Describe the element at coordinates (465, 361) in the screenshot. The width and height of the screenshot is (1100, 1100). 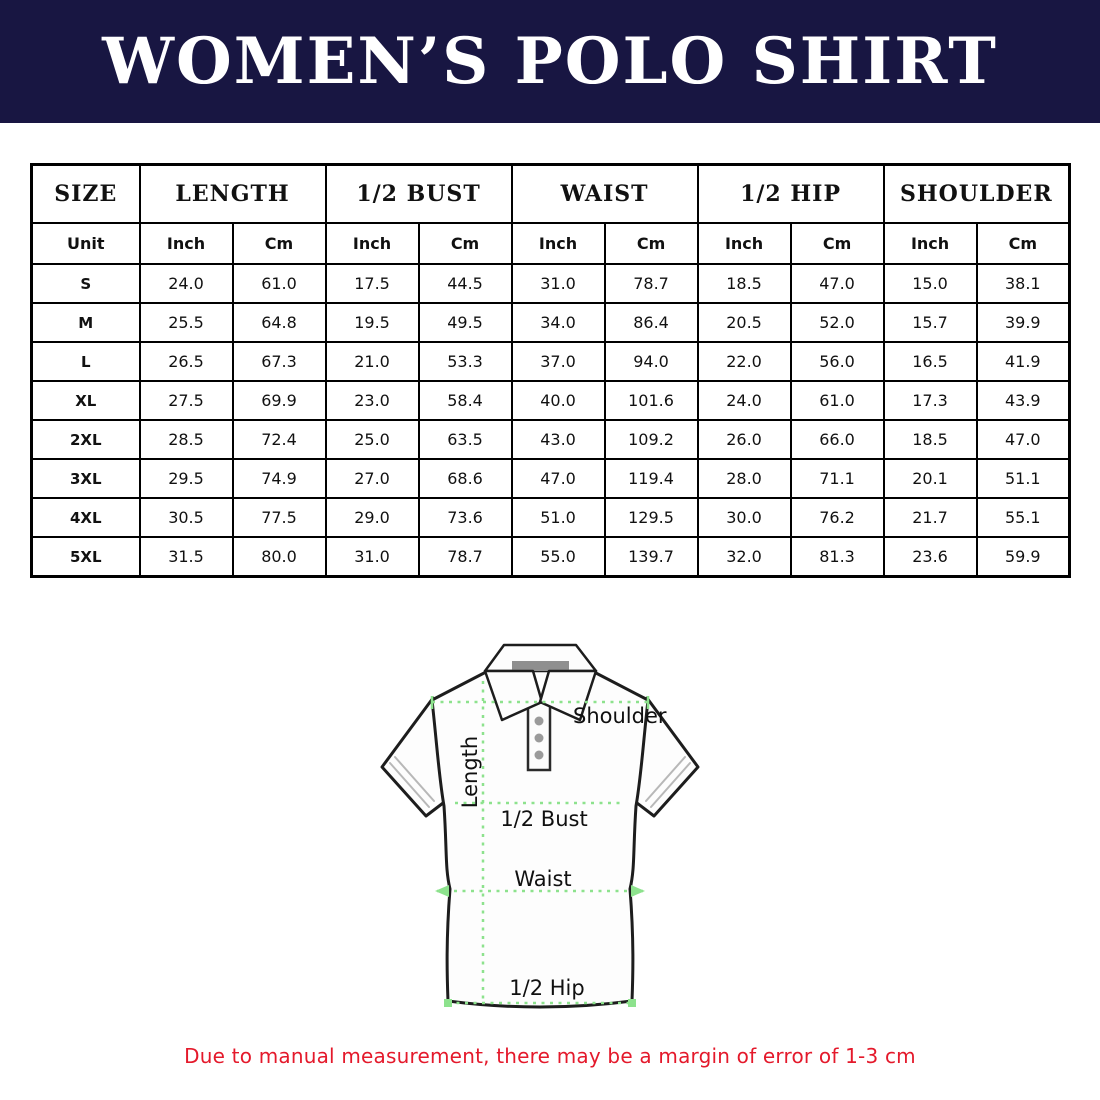
I see `value-cell: 53.3` at that location.